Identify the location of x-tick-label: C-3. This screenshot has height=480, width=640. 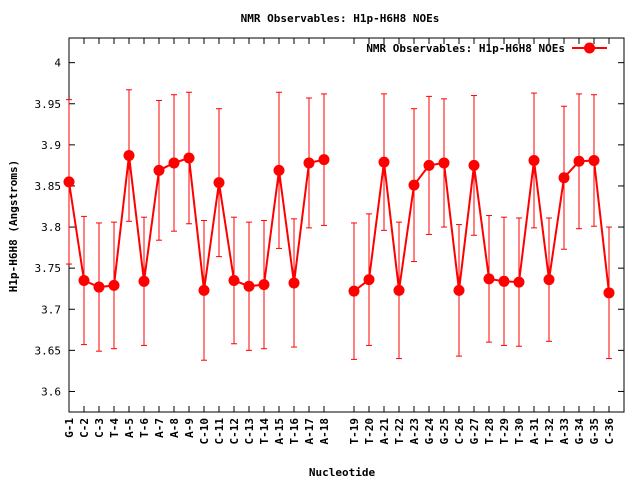
(99, 428).